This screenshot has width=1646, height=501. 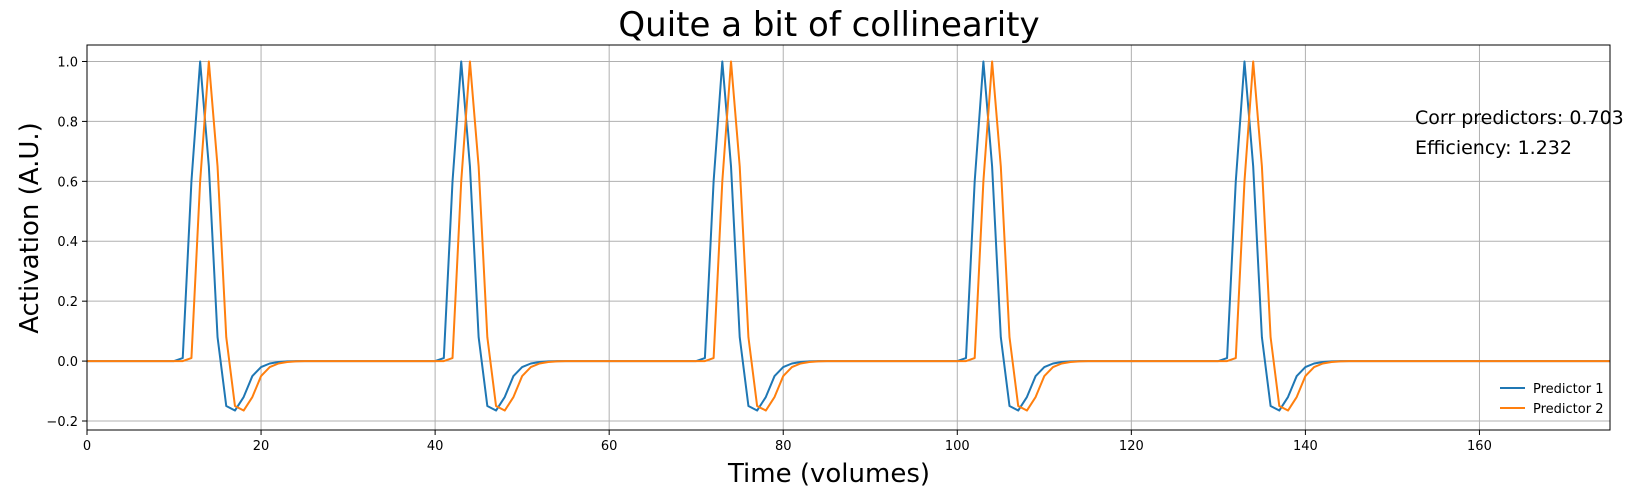 I want to click on y-tick-label: 0.0, so click(x=67, y=362).